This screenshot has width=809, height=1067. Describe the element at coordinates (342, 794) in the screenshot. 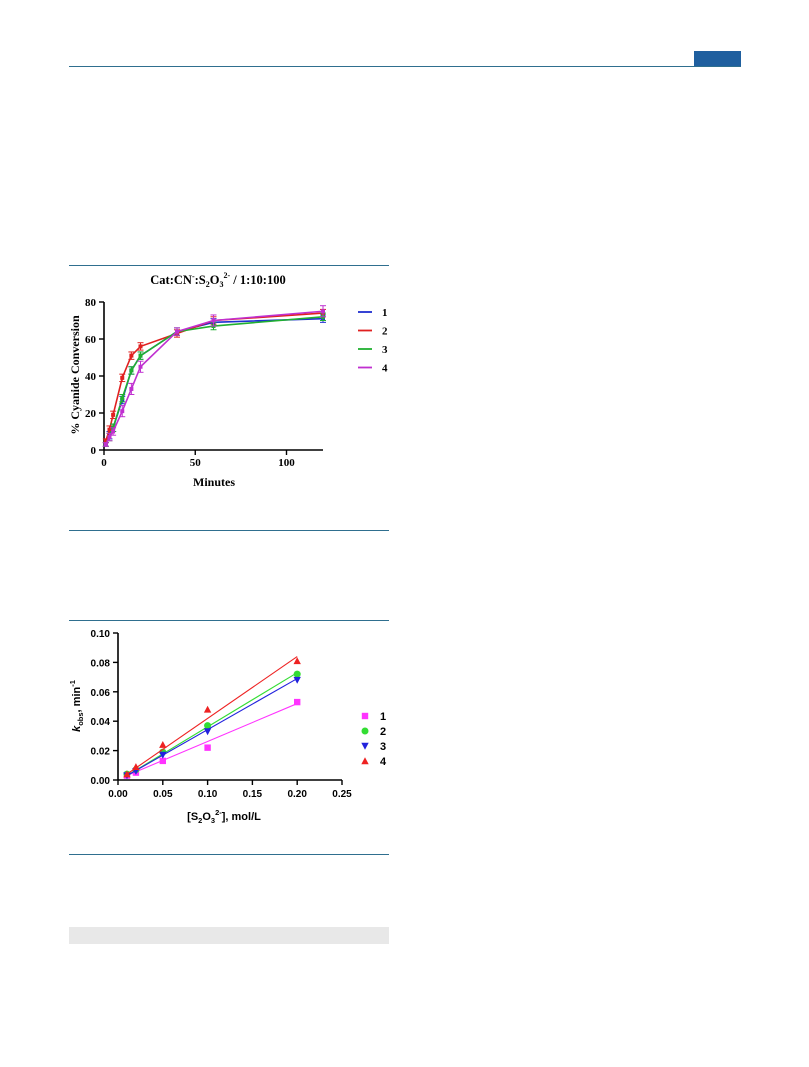

I see `chart2-x-tick-label: 0.25` at that location.